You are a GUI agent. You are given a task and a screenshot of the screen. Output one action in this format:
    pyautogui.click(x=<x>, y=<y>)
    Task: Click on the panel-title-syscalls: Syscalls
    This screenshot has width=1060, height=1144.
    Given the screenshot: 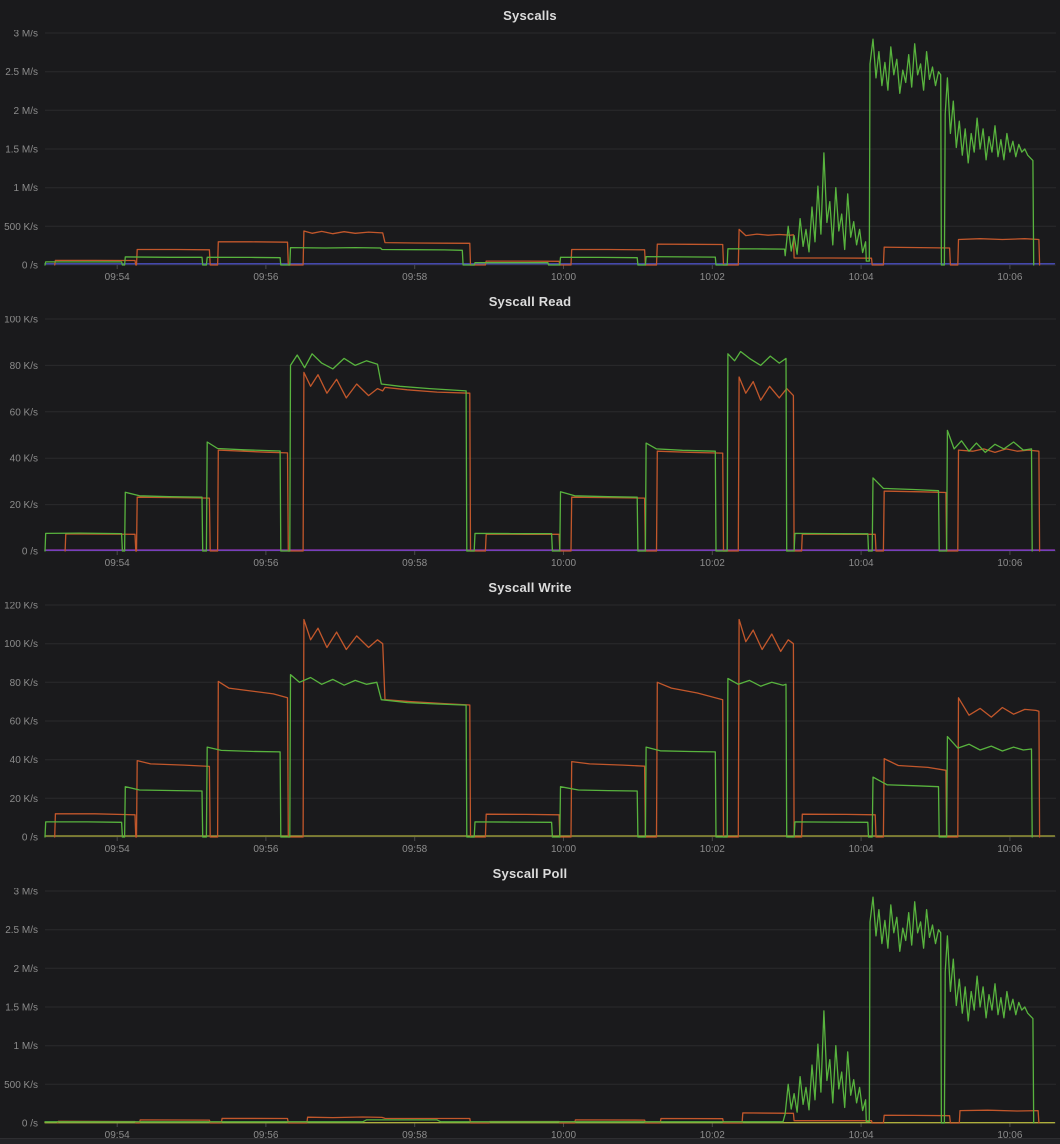 What is the action you would take?
    pyautogui.click(x=530, y=15)
    